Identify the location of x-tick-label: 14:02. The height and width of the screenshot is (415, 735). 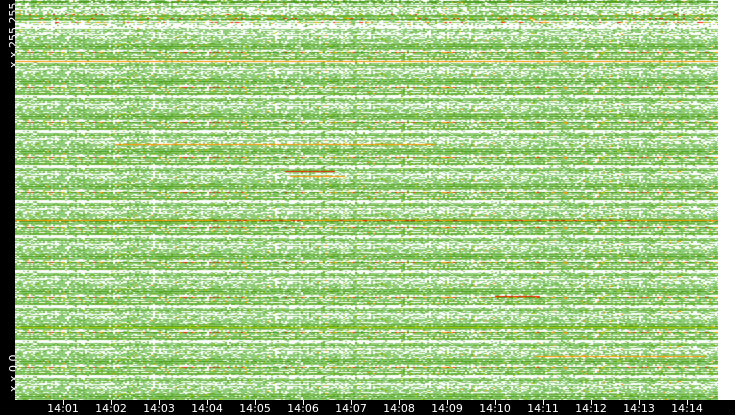
(111, 408).